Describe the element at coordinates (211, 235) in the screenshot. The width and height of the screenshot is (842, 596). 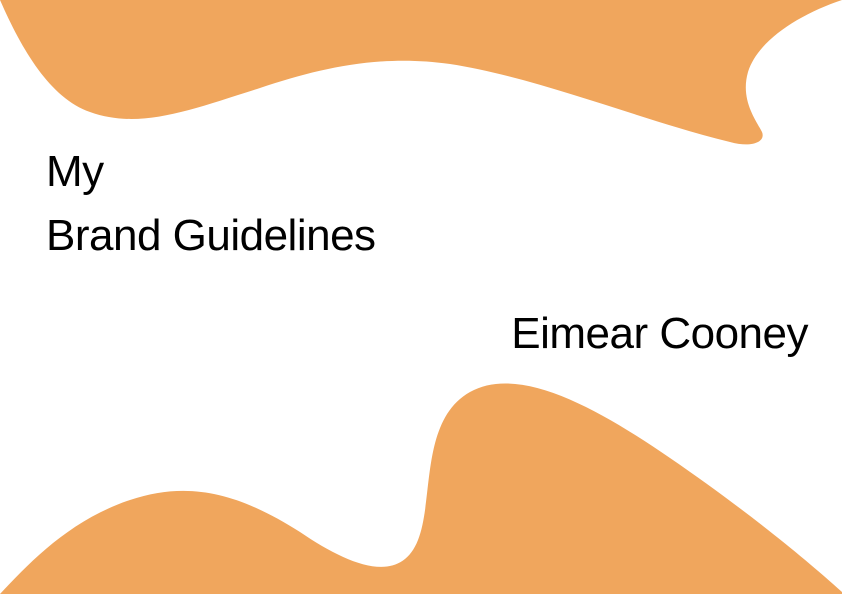
I see `title-line-2: Brand Guidelines` at that location.